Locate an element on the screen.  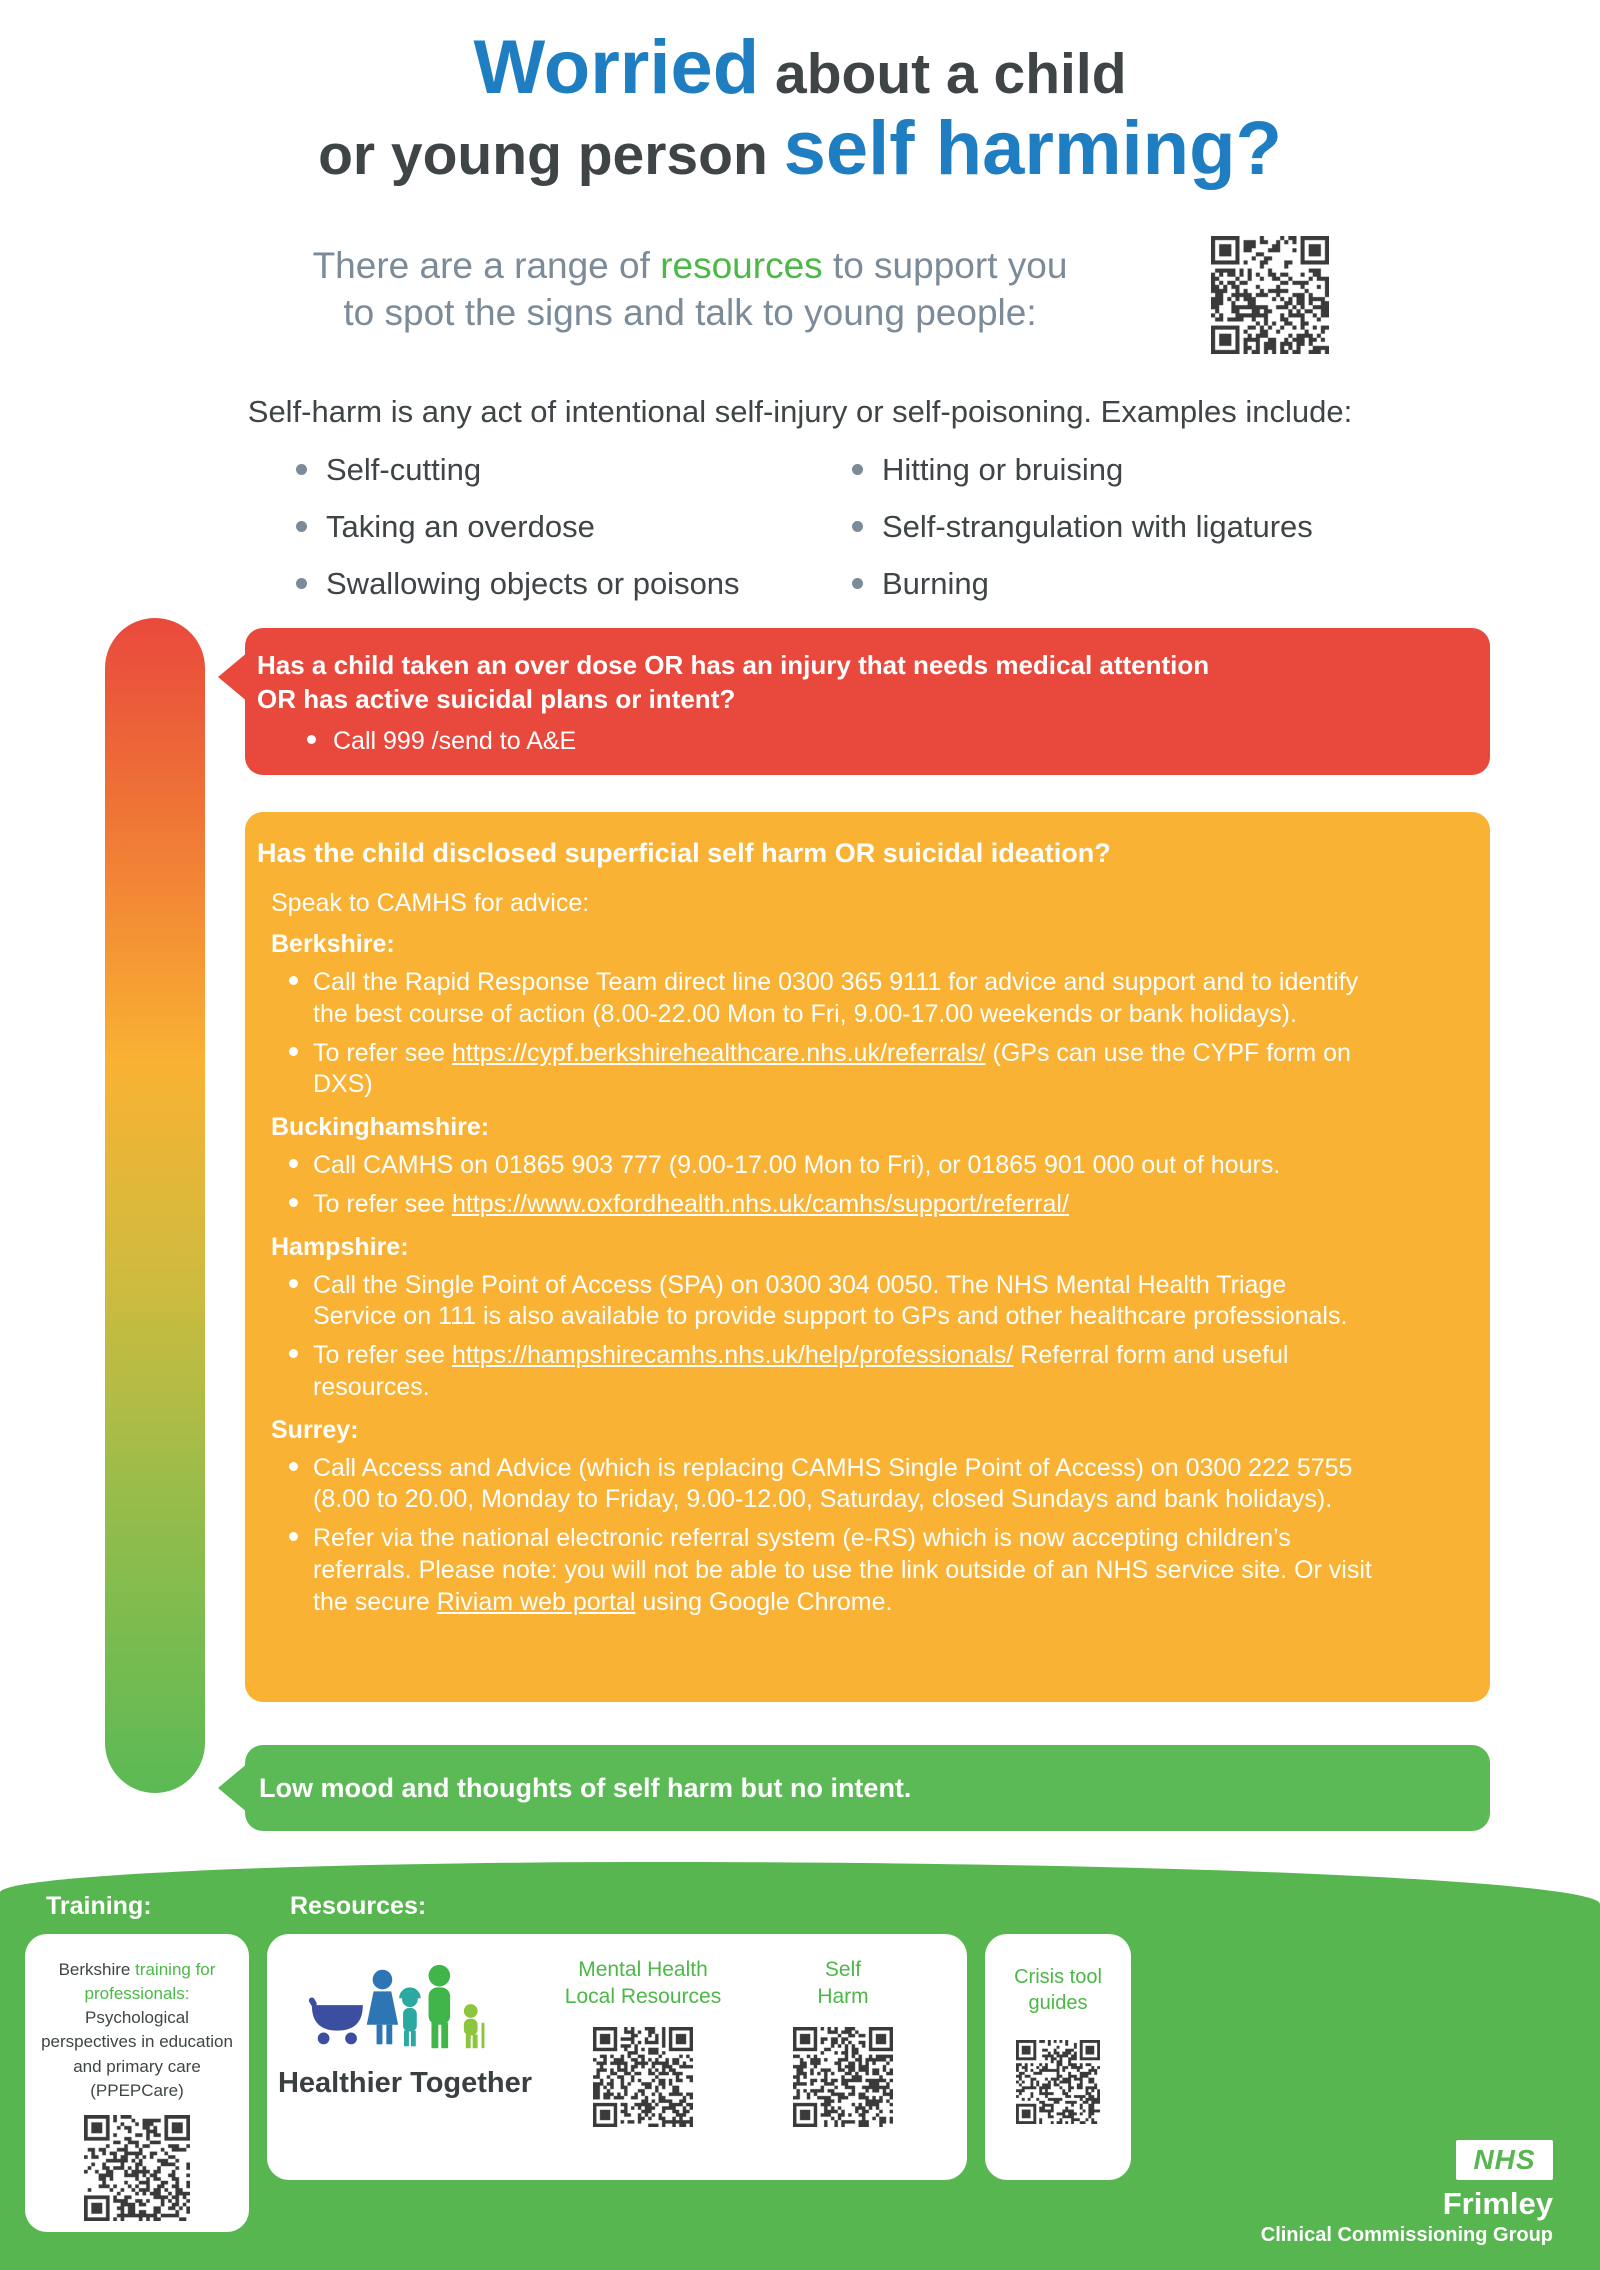
crisis-label-line1: Crisis tool is located at coordinates (1058, 1977).